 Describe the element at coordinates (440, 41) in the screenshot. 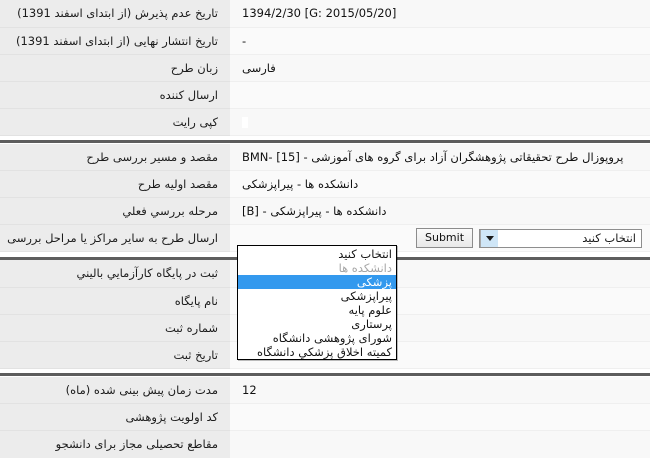

I see `row-value: -` at that location.